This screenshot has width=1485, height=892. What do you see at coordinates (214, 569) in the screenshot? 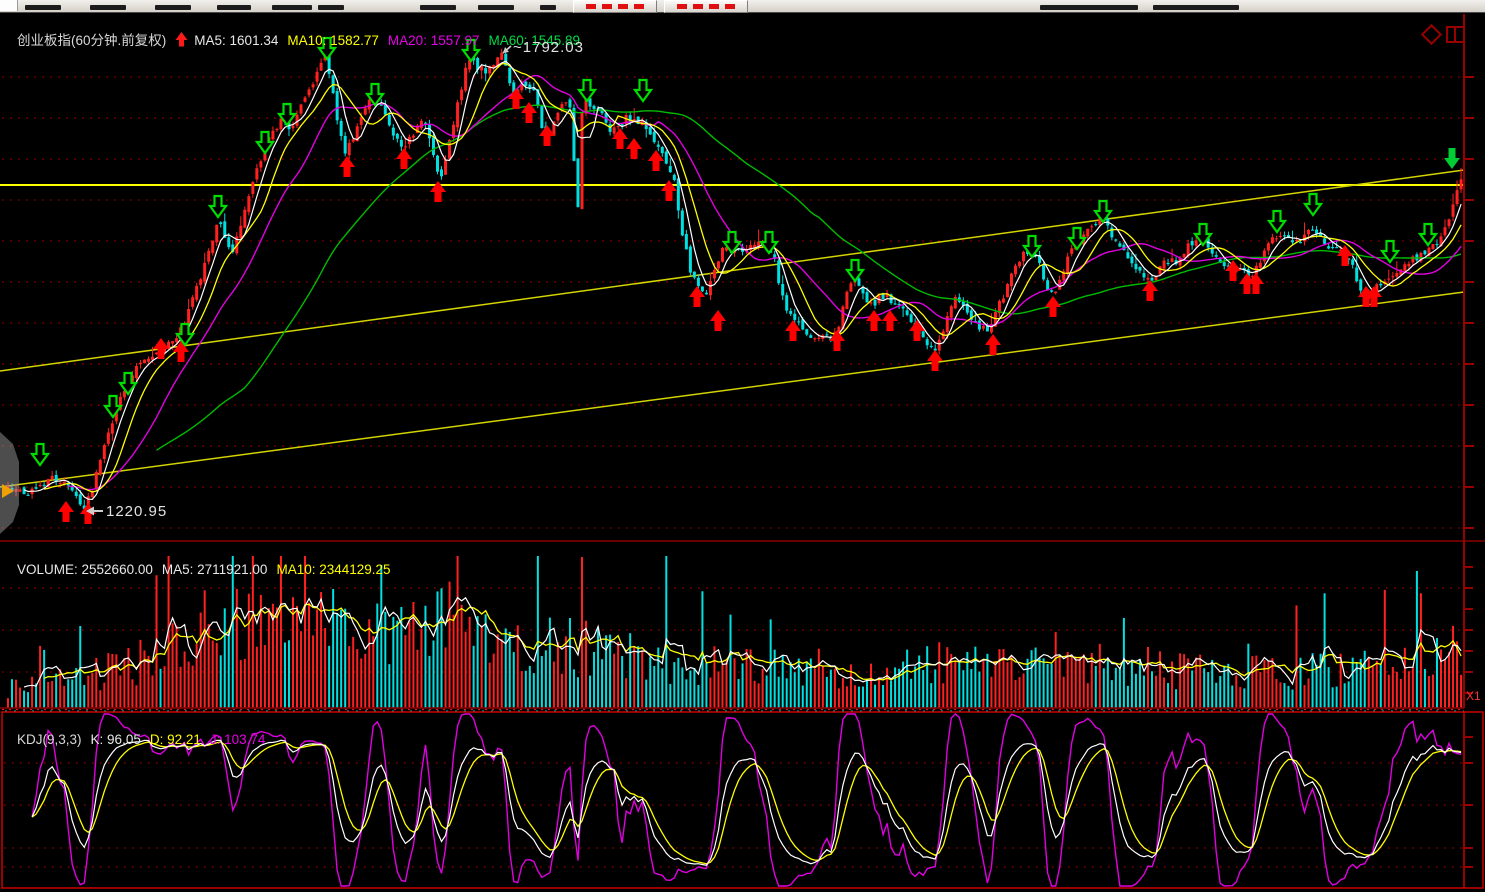
I see `volume-ma5: MA5: 2711921.00` at bounding box center [214, 569].